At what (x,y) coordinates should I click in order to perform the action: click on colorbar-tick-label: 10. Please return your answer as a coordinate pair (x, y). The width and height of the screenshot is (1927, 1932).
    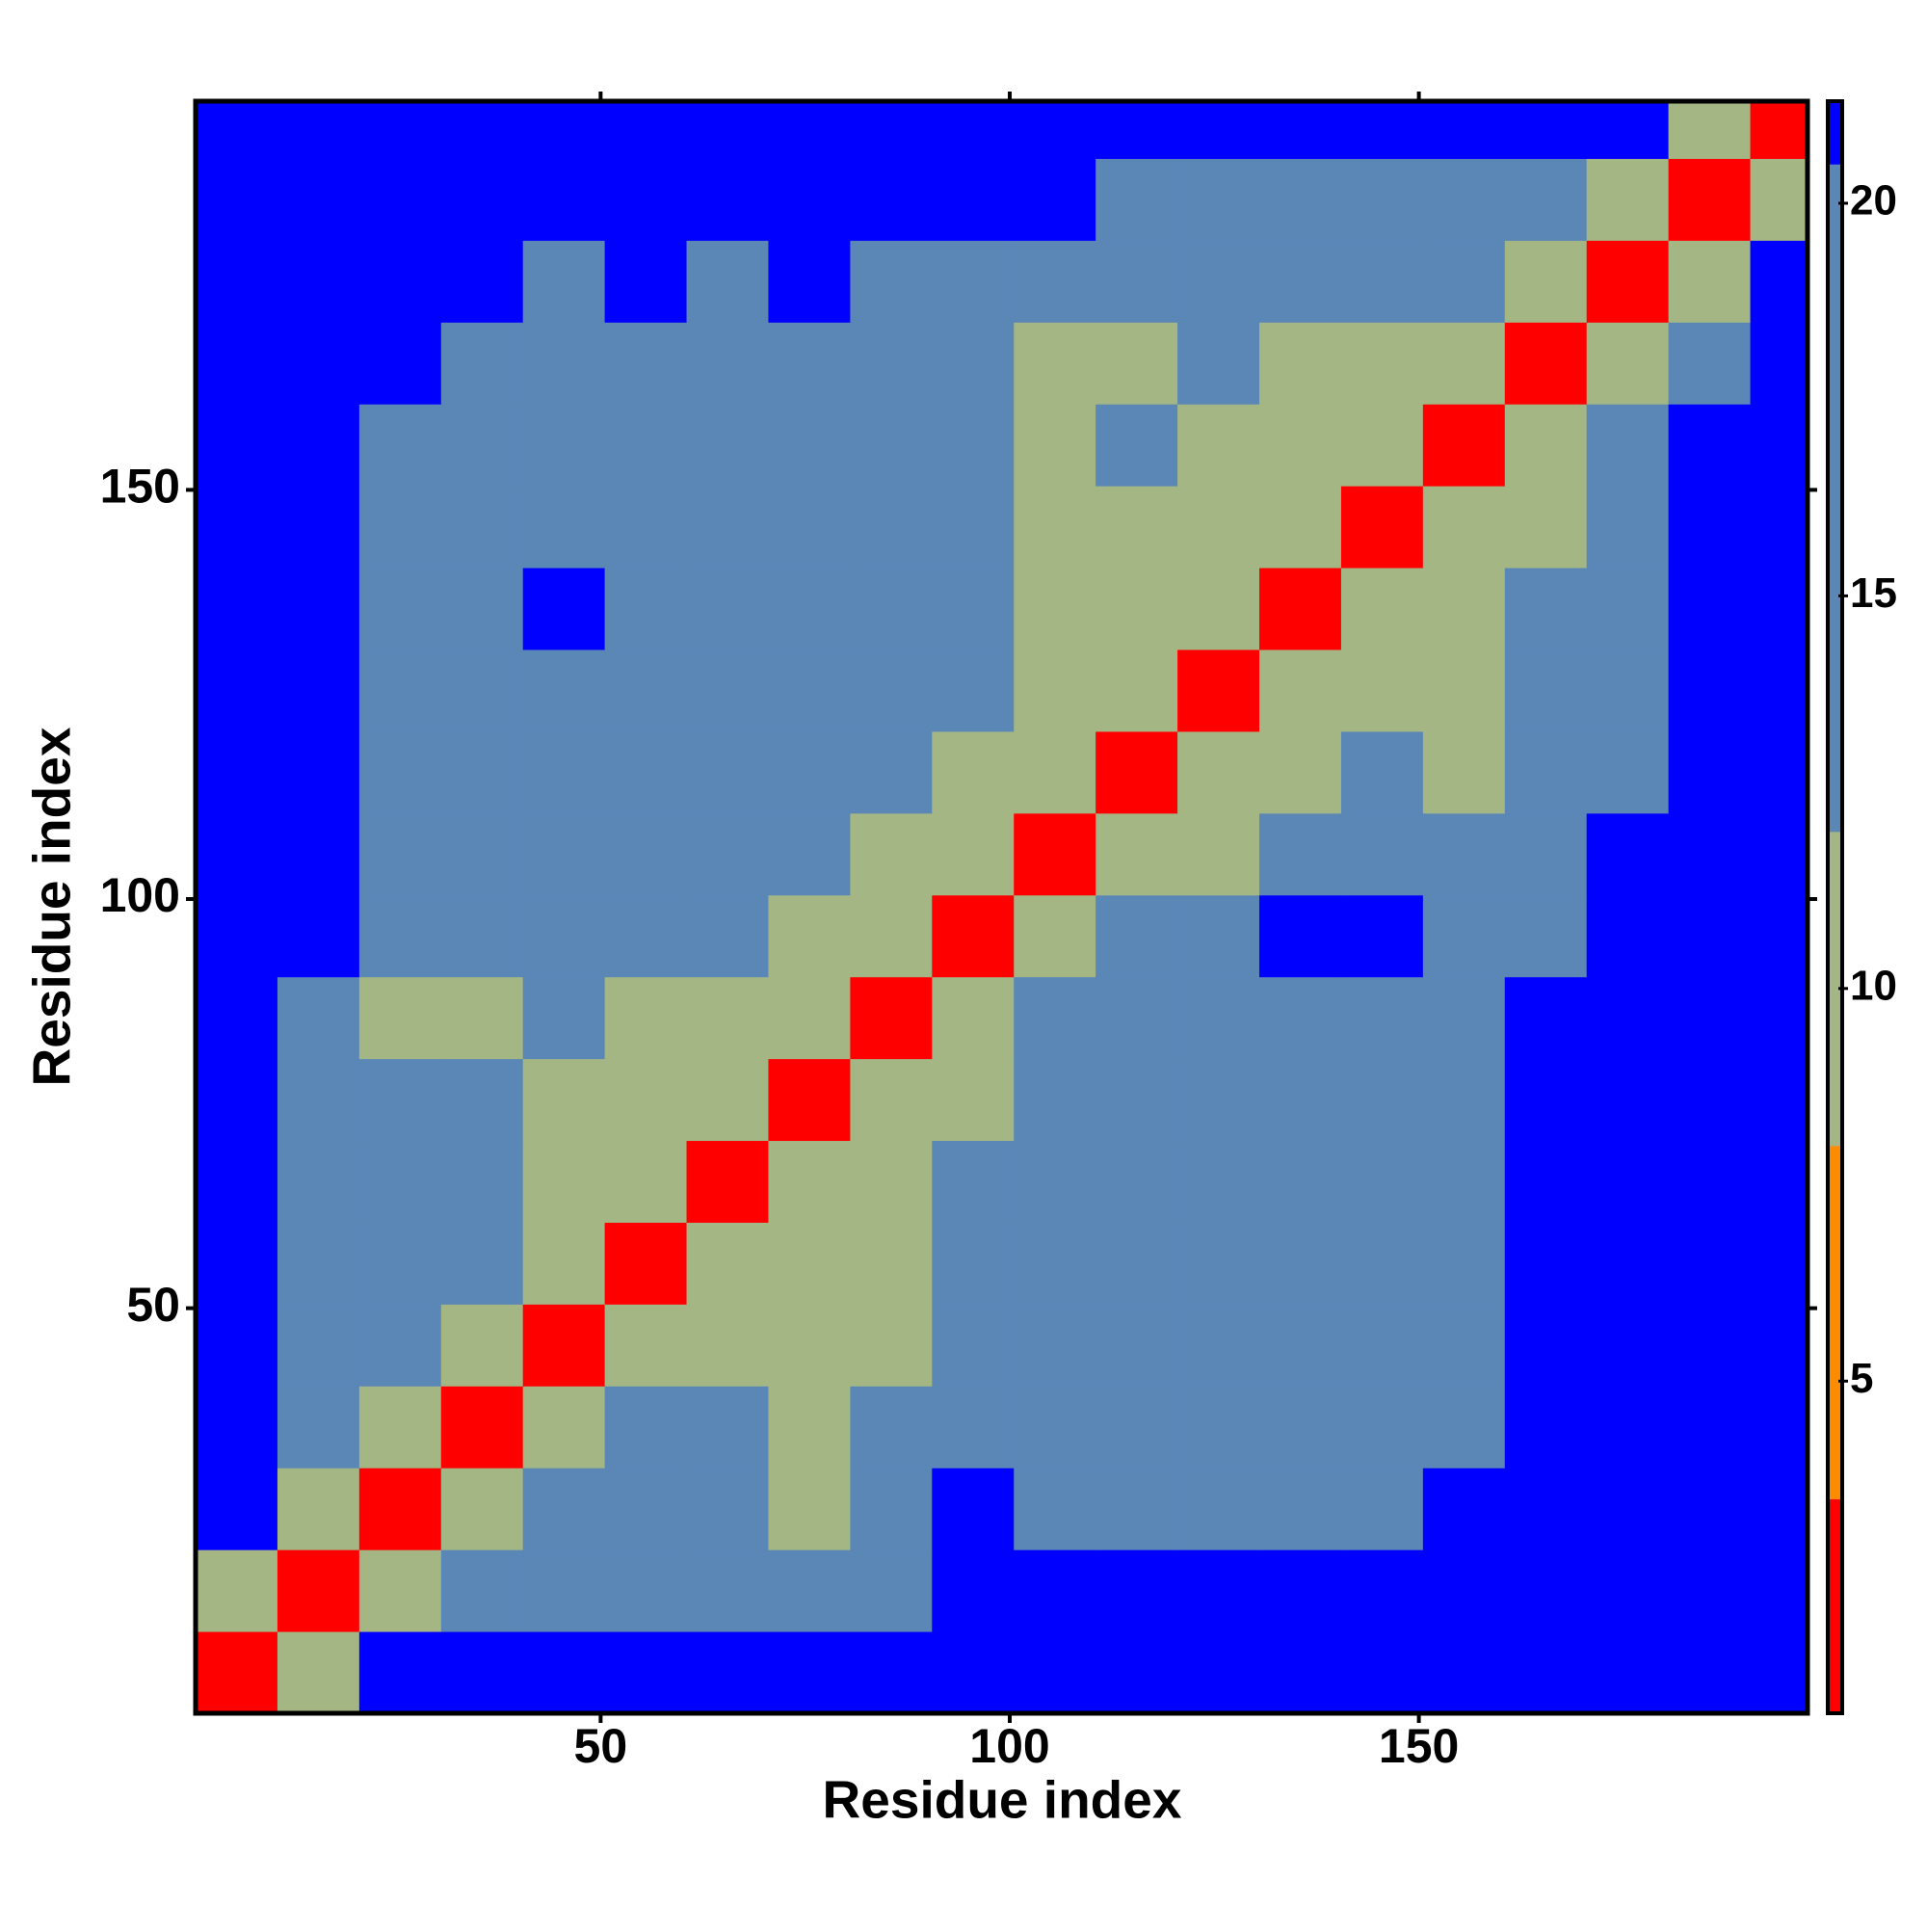
    Looking at the image, I should click on (1873, 985).